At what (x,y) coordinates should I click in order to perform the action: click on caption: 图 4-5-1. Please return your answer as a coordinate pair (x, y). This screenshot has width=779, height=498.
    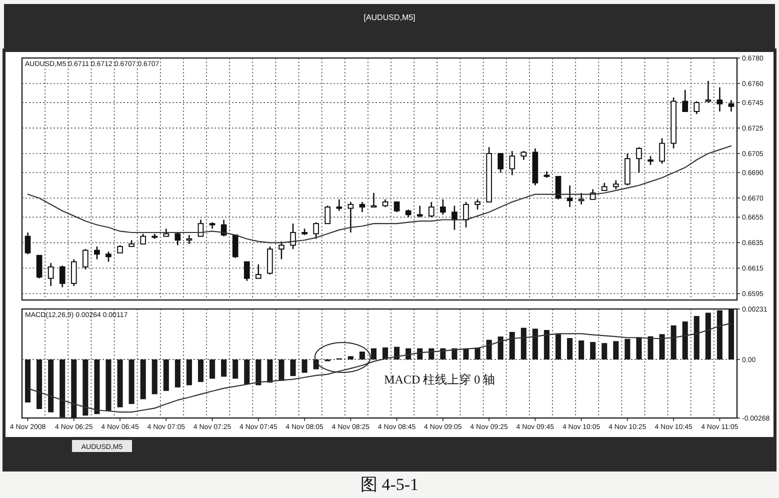
    Looking at the image, I should click on (389, 484).